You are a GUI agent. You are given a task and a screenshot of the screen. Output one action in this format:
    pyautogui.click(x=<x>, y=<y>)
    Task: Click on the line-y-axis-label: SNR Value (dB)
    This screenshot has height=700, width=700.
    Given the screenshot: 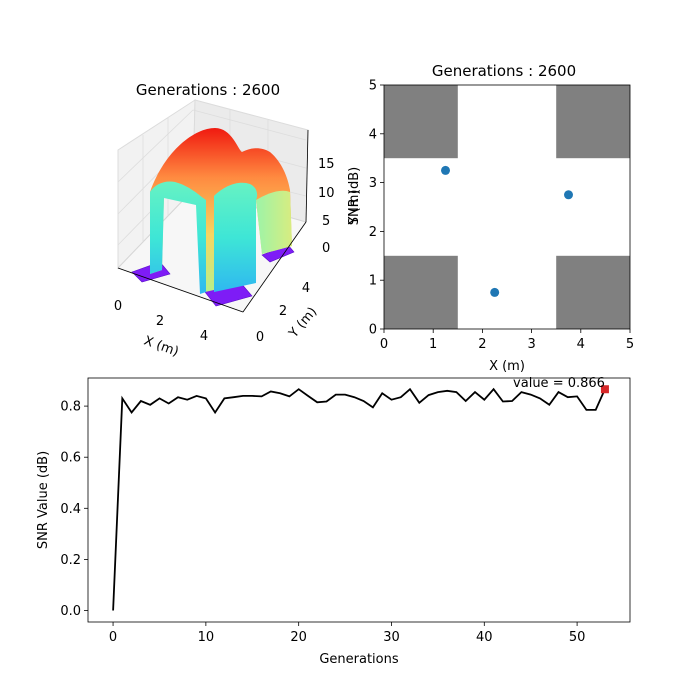 What is the action you would take?
    pyautogui.click(x=43, y=500)
    